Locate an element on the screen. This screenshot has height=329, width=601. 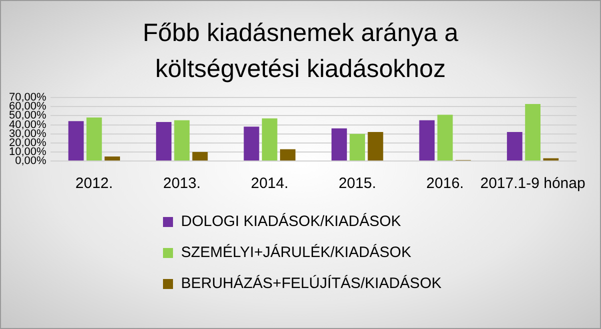
x-tick-label: 2017.1-9 hónap is located at coordinates (533, 183).